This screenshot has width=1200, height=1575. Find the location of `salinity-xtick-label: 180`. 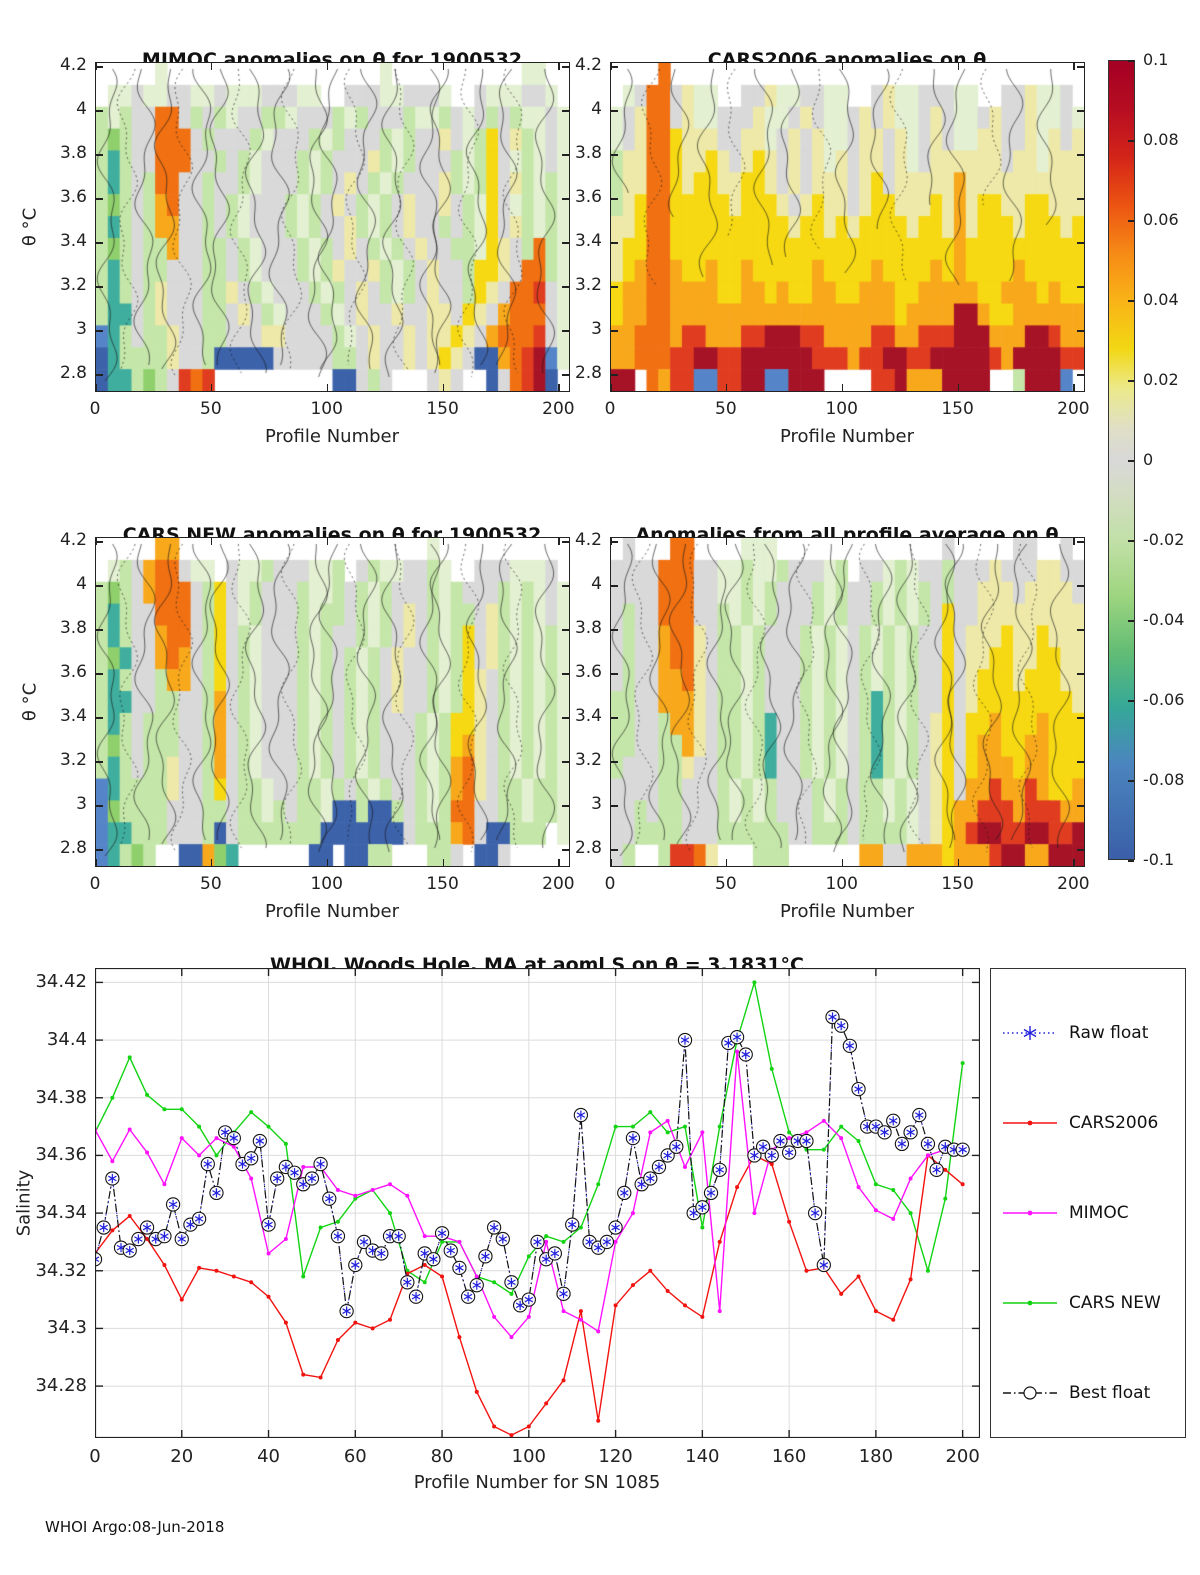

salinity-xtick-label: 180 is located at coordinates (876, 1456).